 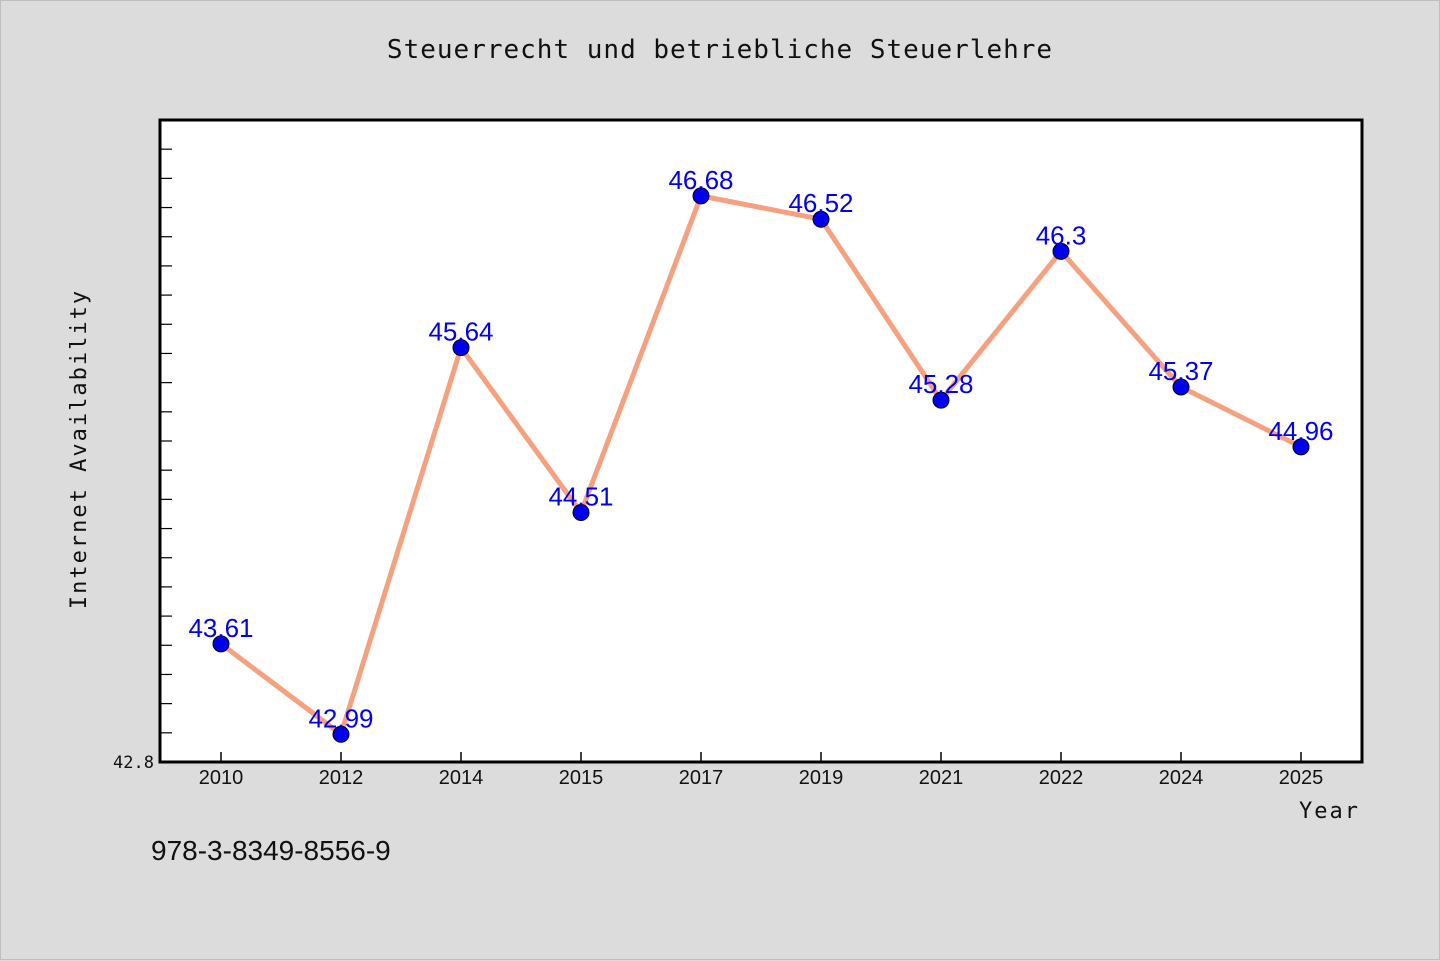 I want to click on y-axis-title: Internet Availability, so click(x=79, y=449).